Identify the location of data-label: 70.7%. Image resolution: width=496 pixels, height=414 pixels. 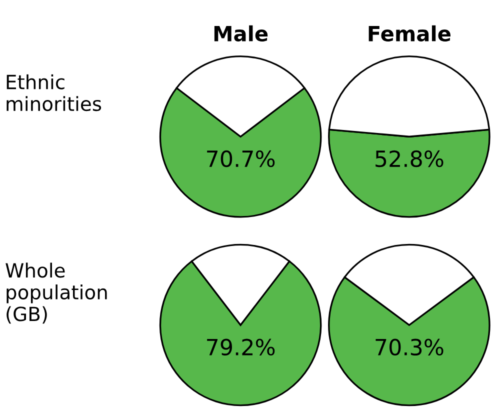
(241, 159).